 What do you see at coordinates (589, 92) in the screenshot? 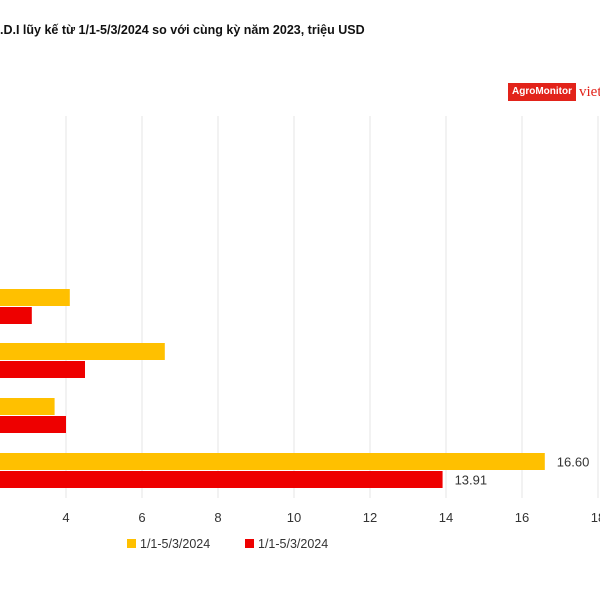
I see `brand-logo-text: viet` at bounding box center [589, 92].